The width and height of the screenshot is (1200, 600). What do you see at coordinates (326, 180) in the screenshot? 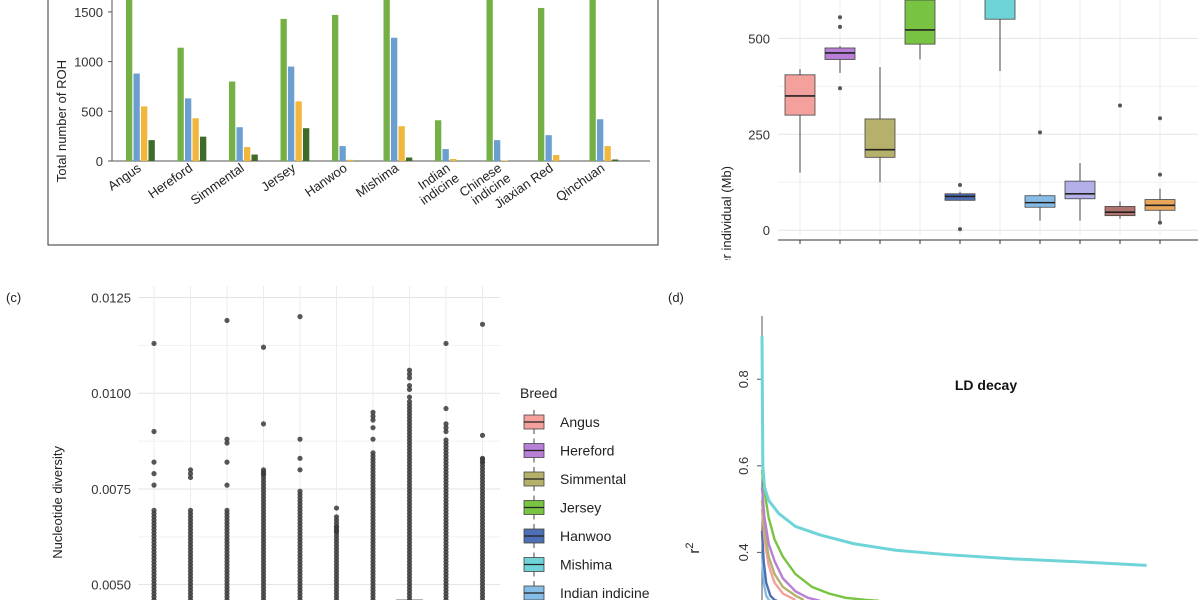
I see `panel-a-category-label: Hanwoo` at bounding box center [326, 180].